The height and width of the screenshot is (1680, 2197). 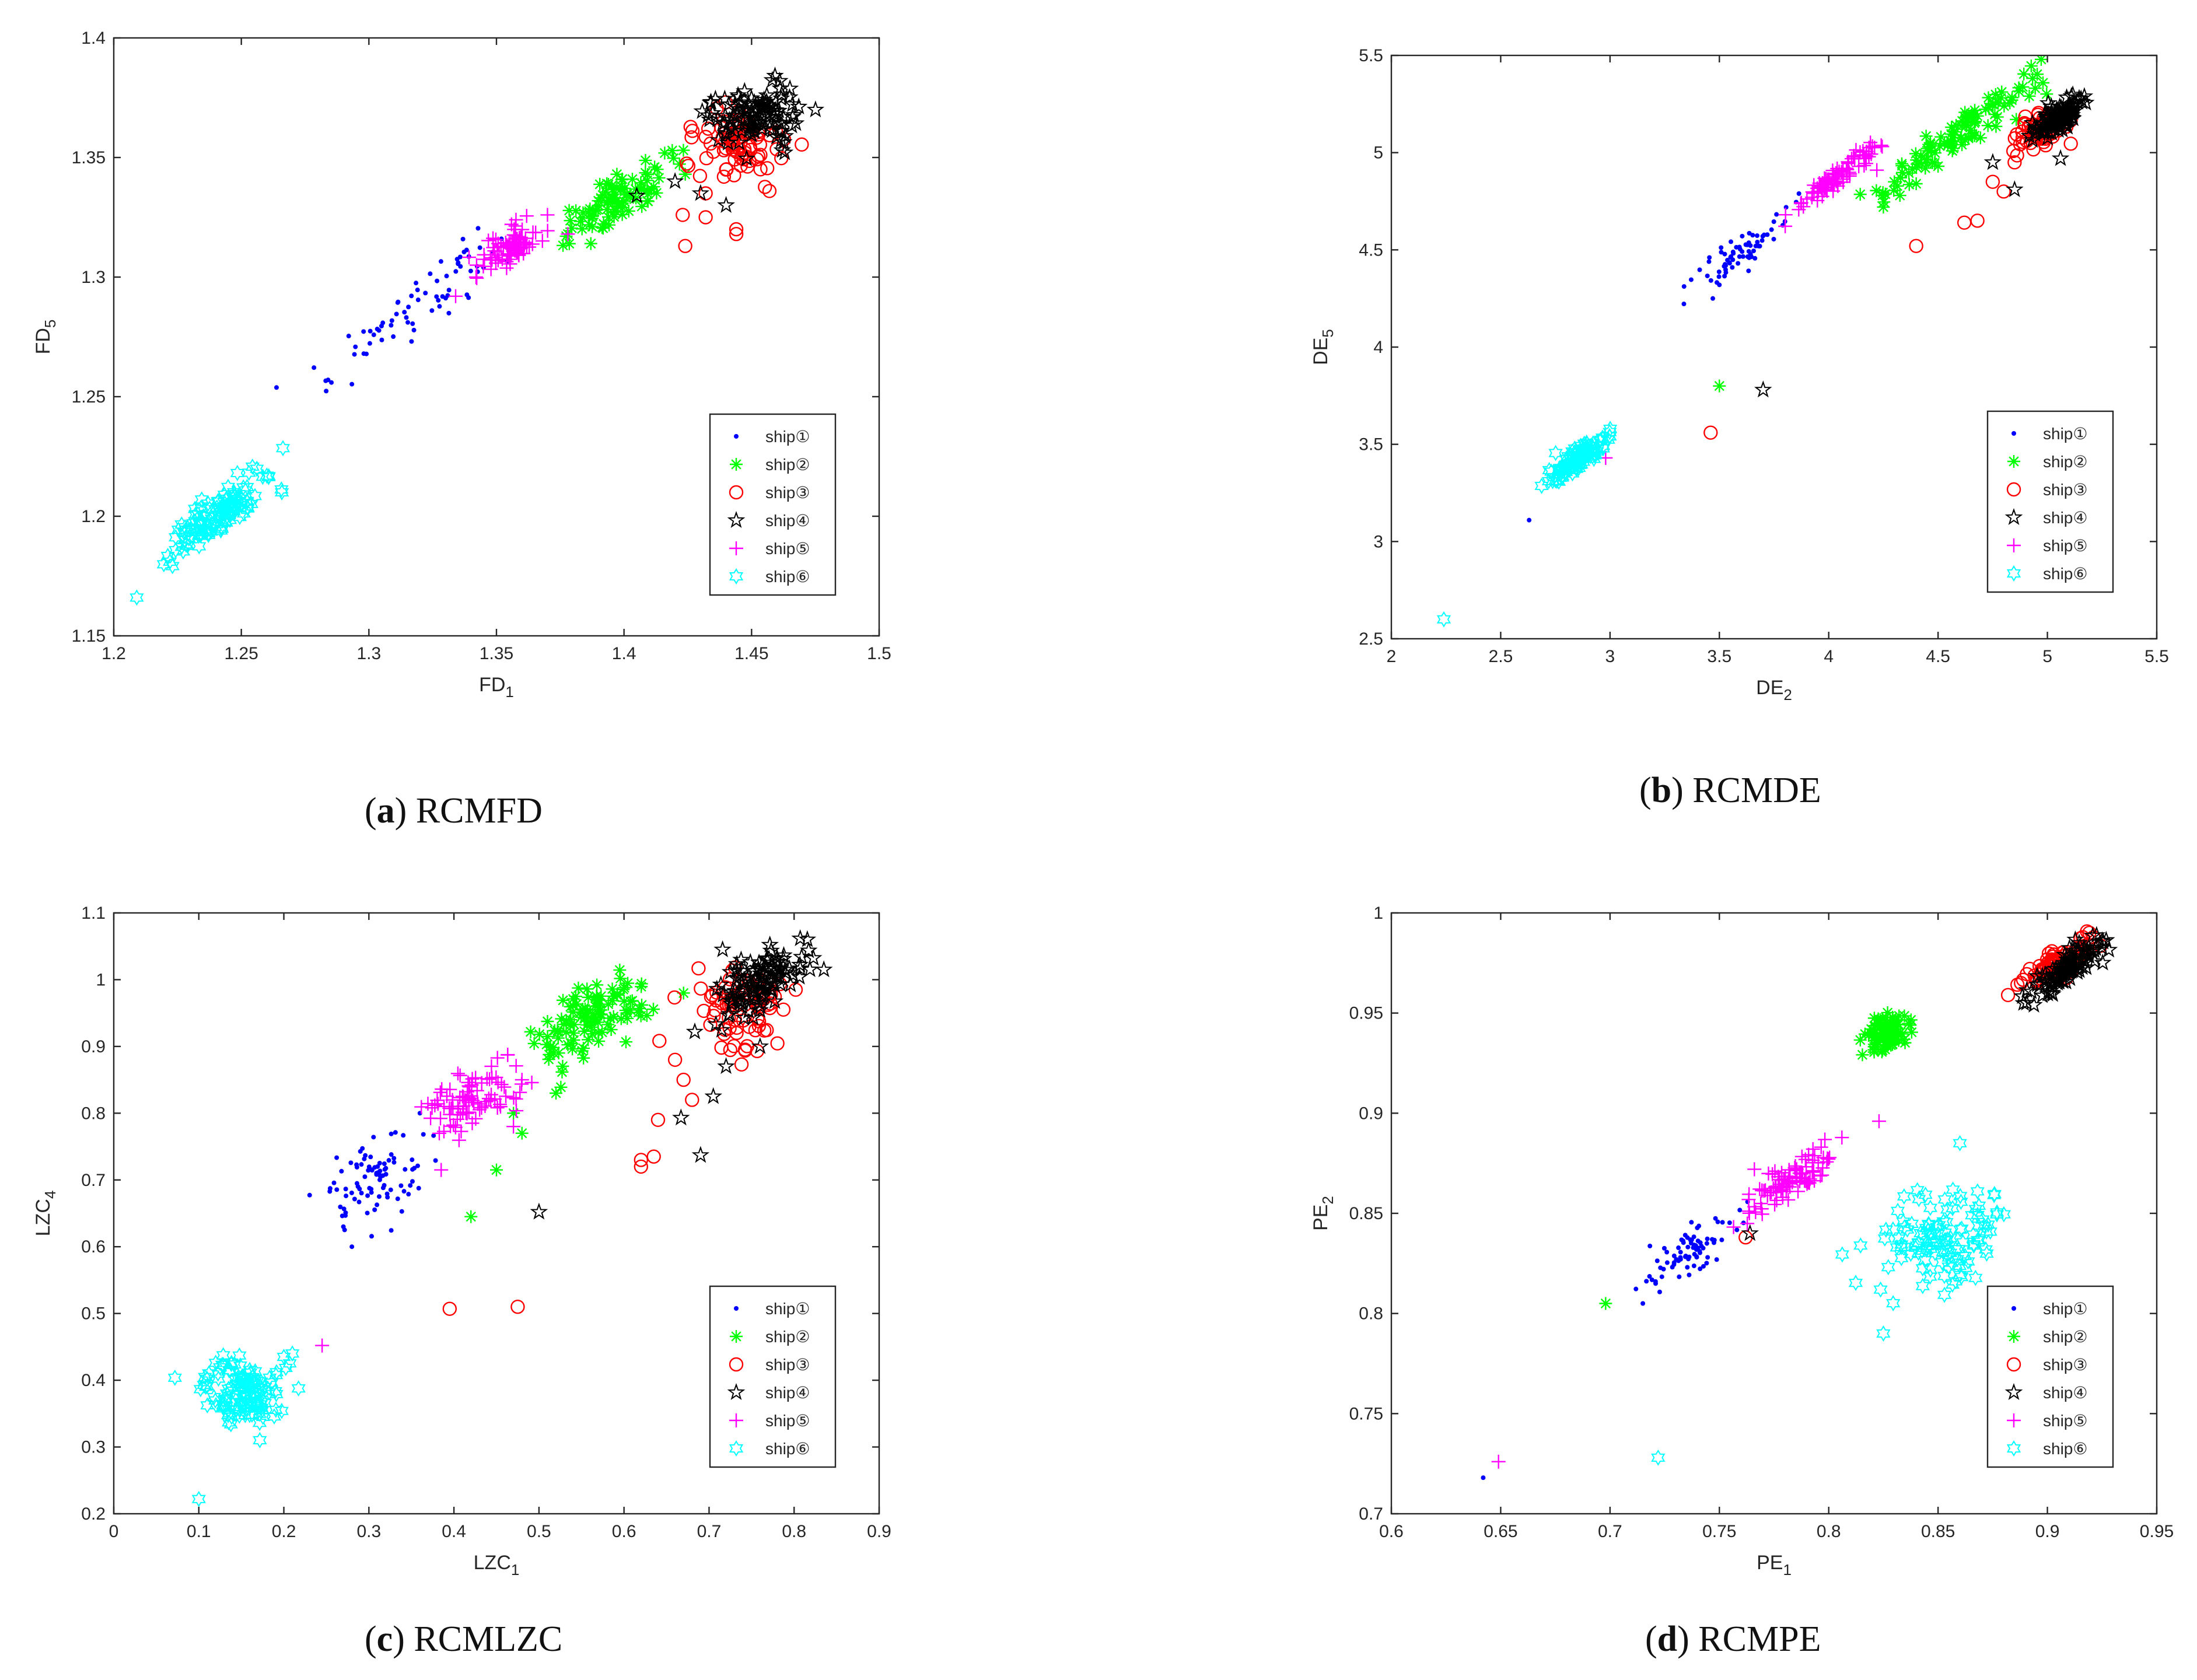 I want to click on x-tick-label: 0.6, so click(x=624, y=1531).